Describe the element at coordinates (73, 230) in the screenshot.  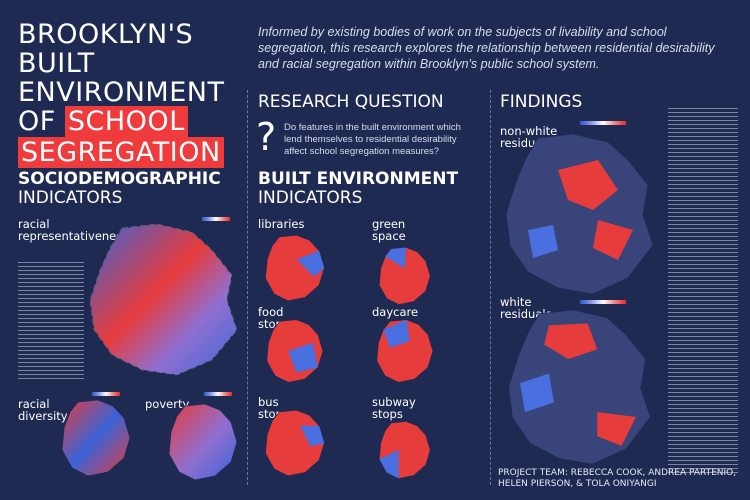
I see `map-label-racial-representativeness: racial representativeness` at that location.